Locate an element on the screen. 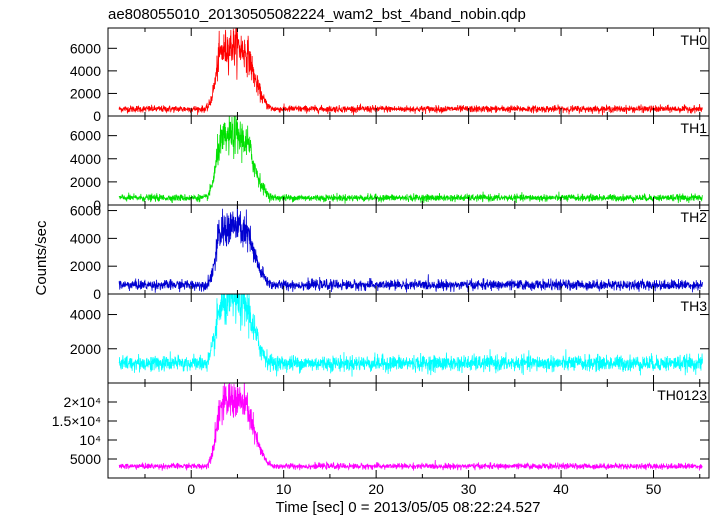 This screenshot has width=717, height=516. panel-label-th0123: TH0123 is located at coordinates (682, 395).